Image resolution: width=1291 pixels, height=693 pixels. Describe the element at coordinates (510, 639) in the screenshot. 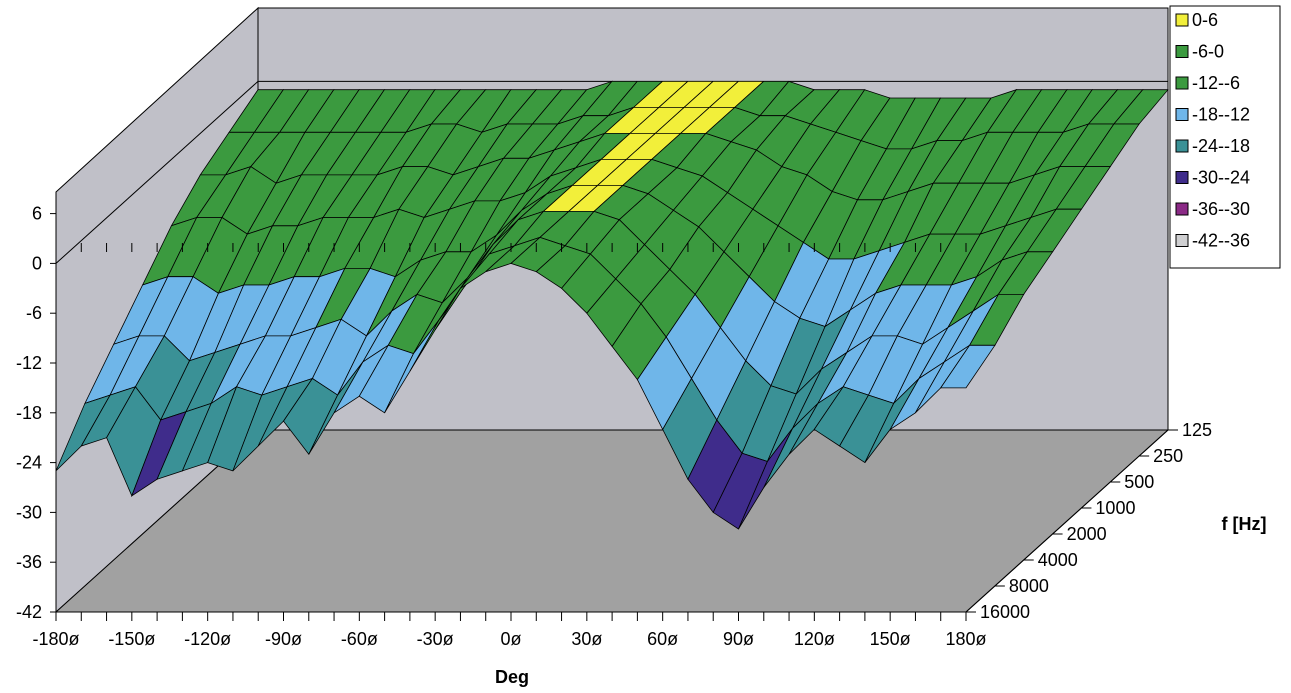

I see `degree-tick-label: 0ø` at that location.